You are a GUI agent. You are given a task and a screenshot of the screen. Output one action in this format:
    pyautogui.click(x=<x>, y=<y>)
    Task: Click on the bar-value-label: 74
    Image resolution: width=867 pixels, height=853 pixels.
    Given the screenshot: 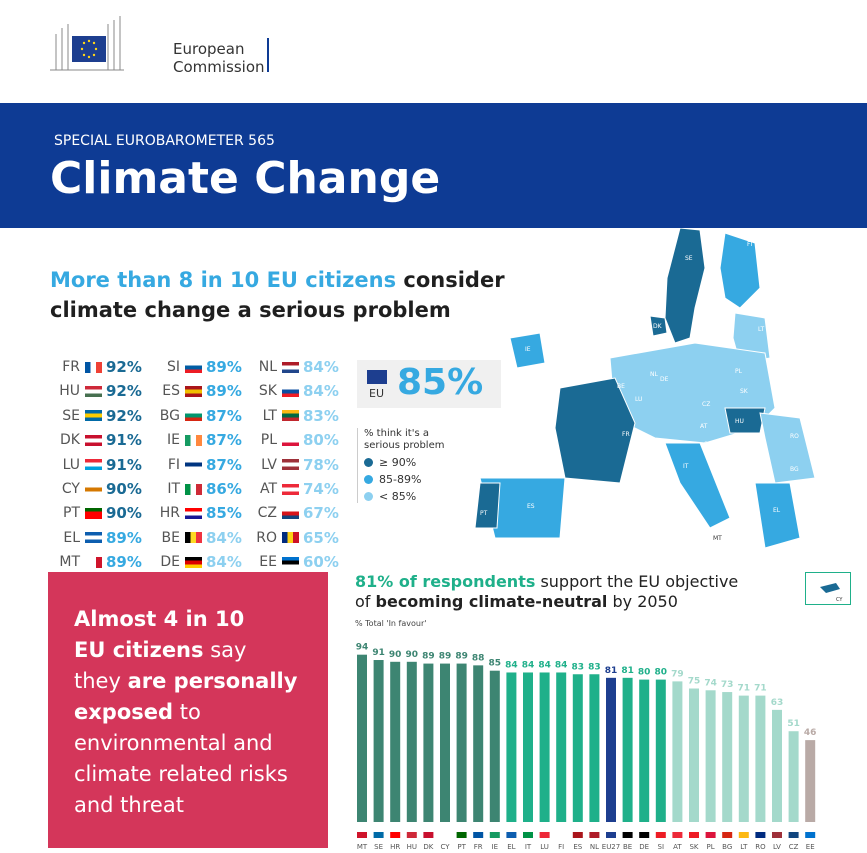 What is the action you would take?
    pyautogui.click(x=710, y=683)
    